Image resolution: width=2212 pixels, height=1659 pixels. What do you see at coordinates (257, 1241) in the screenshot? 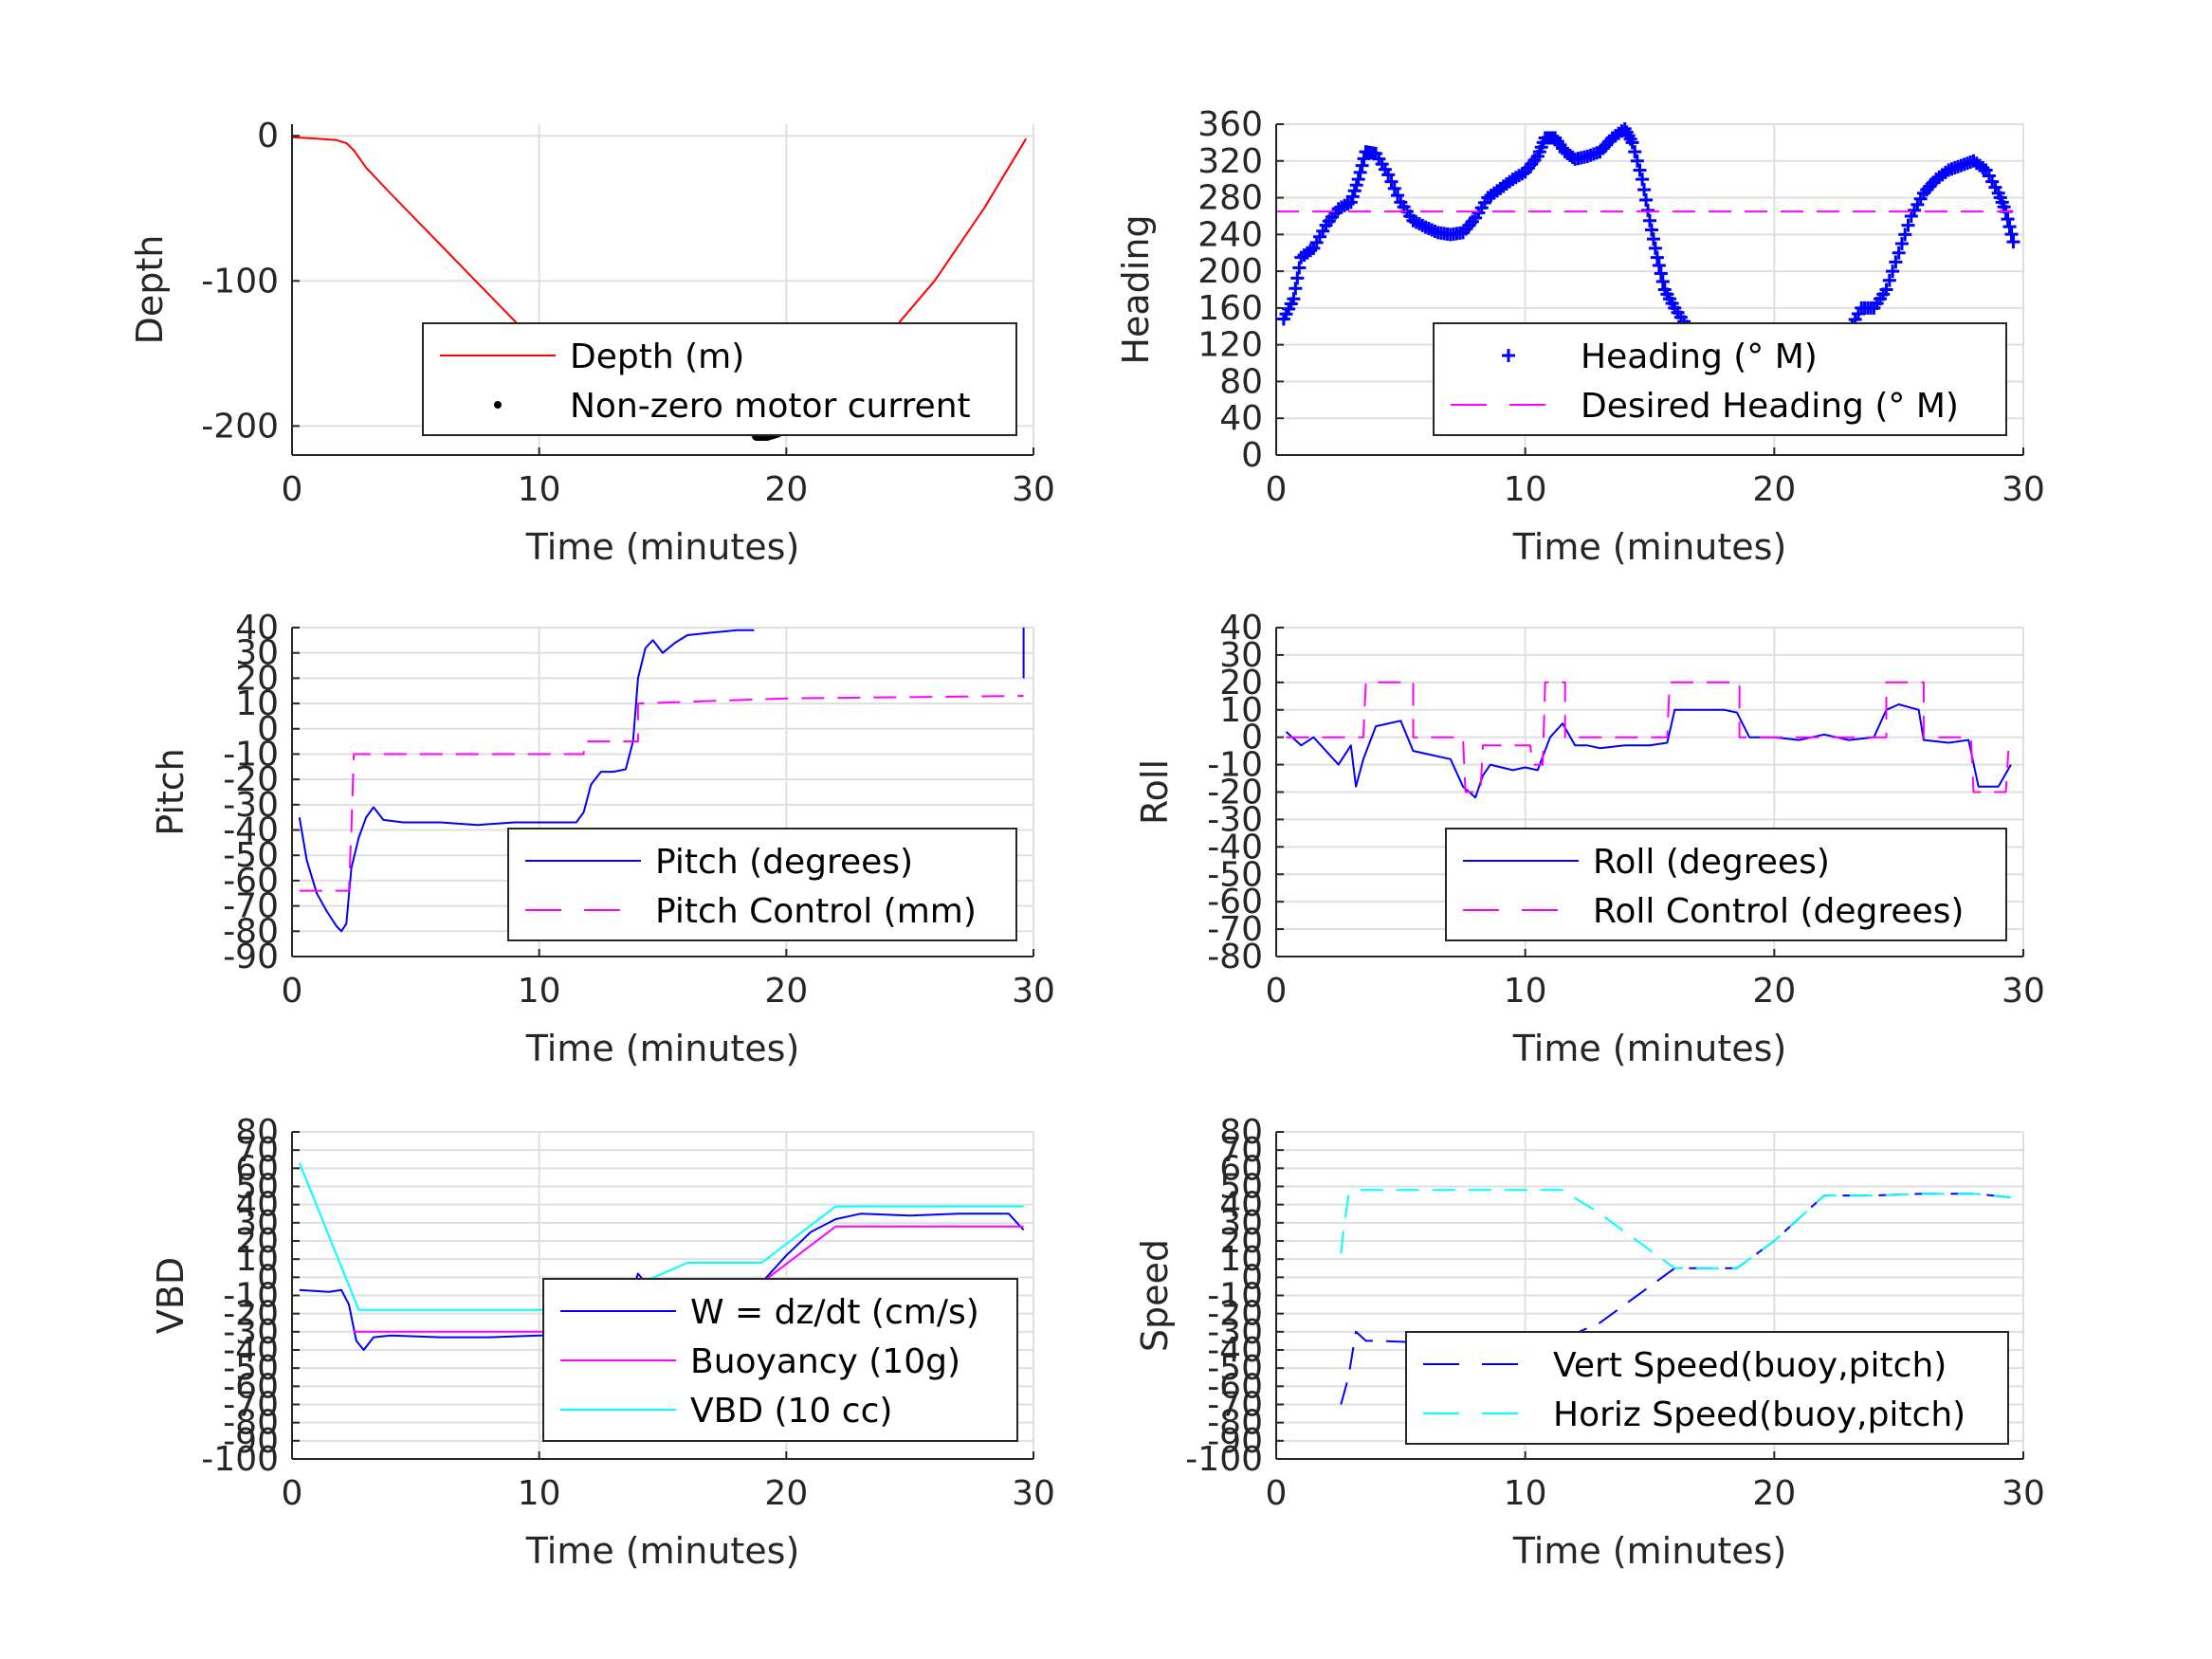
I see `y-tick-label: 20` at bounding box center [257, 1241].